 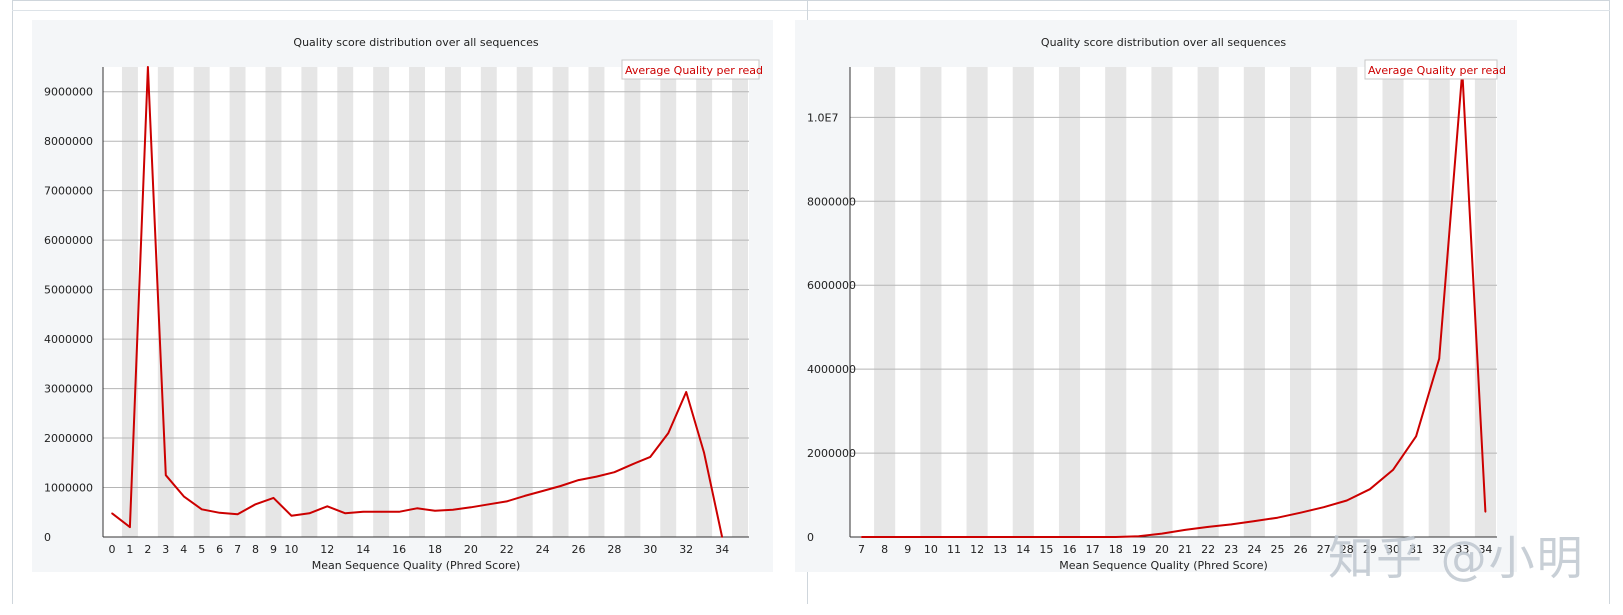 What do you see at coordinates (1462, 549) in the screenshot?
I see `x-tick-label: 33` at bounding box center [1462, 549].